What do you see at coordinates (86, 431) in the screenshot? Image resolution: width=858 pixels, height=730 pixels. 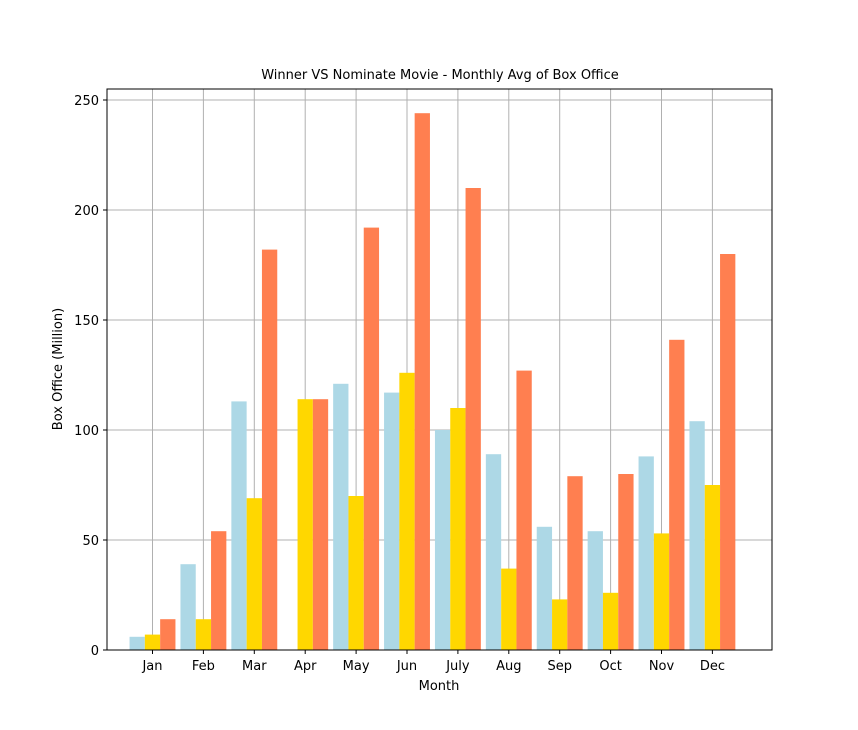 I see `y-tick-label: 100` at bounding box center [86, 431].